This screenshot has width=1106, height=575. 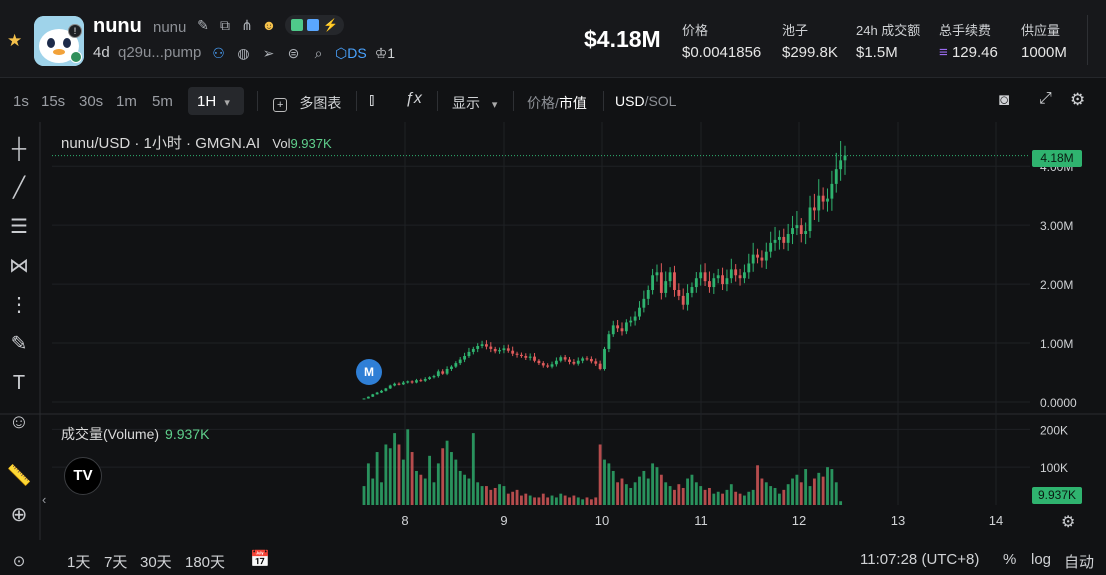 What do you see at coordinates (372, 99) in the screenshot?
I see `candle-type-icon: ⫾` at bounding box center [372, 99].